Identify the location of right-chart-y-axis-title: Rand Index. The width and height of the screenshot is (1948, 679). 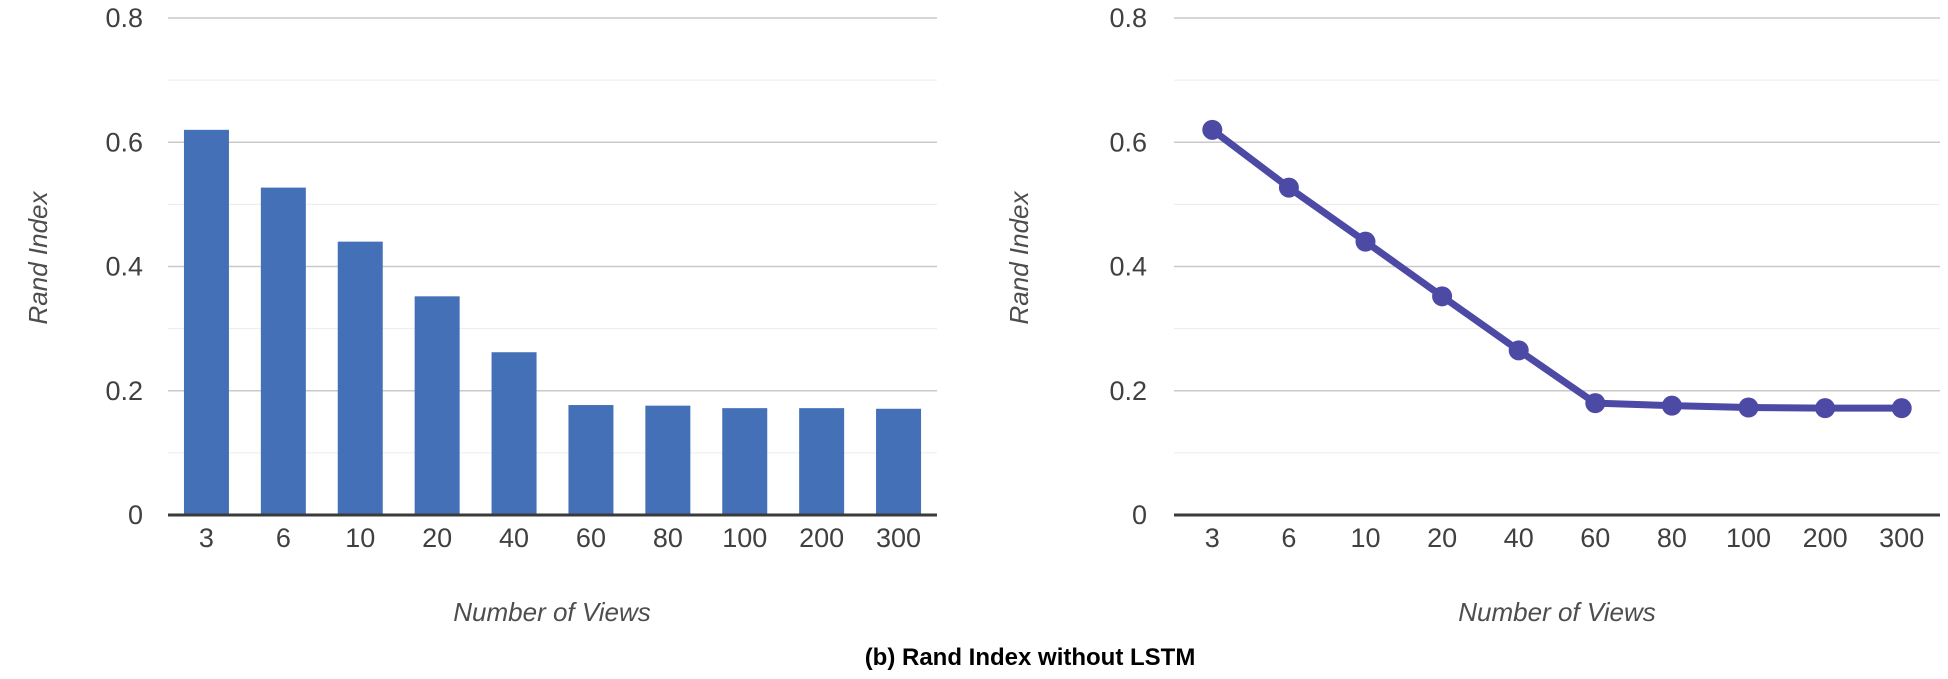
(1019, 258).